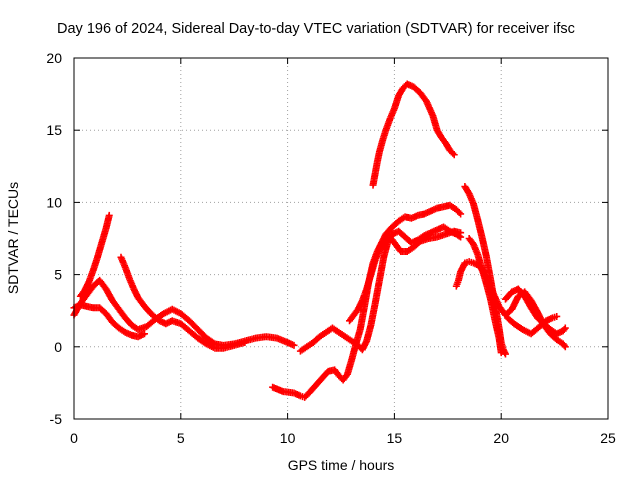 Image resolution: width=640 pixels, height=480 pixels. I want to click on series-arc-b, so click(109, 321).